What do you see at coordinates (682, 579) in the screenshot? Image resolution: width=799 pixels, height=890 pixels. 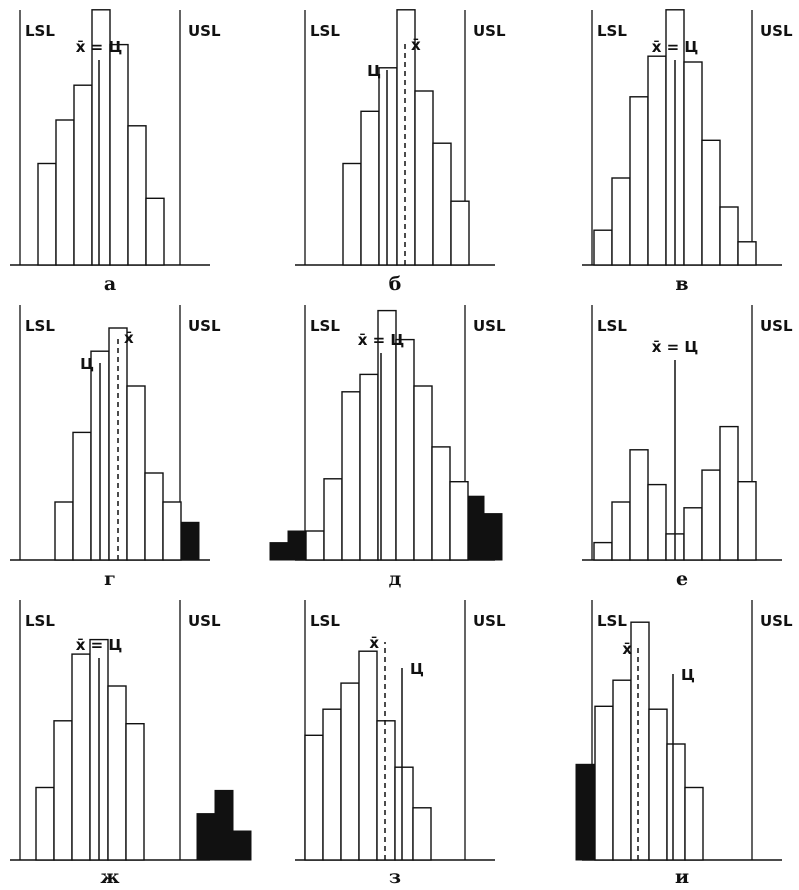 I see `panel-caption: е` at bounding box center [682, 579].